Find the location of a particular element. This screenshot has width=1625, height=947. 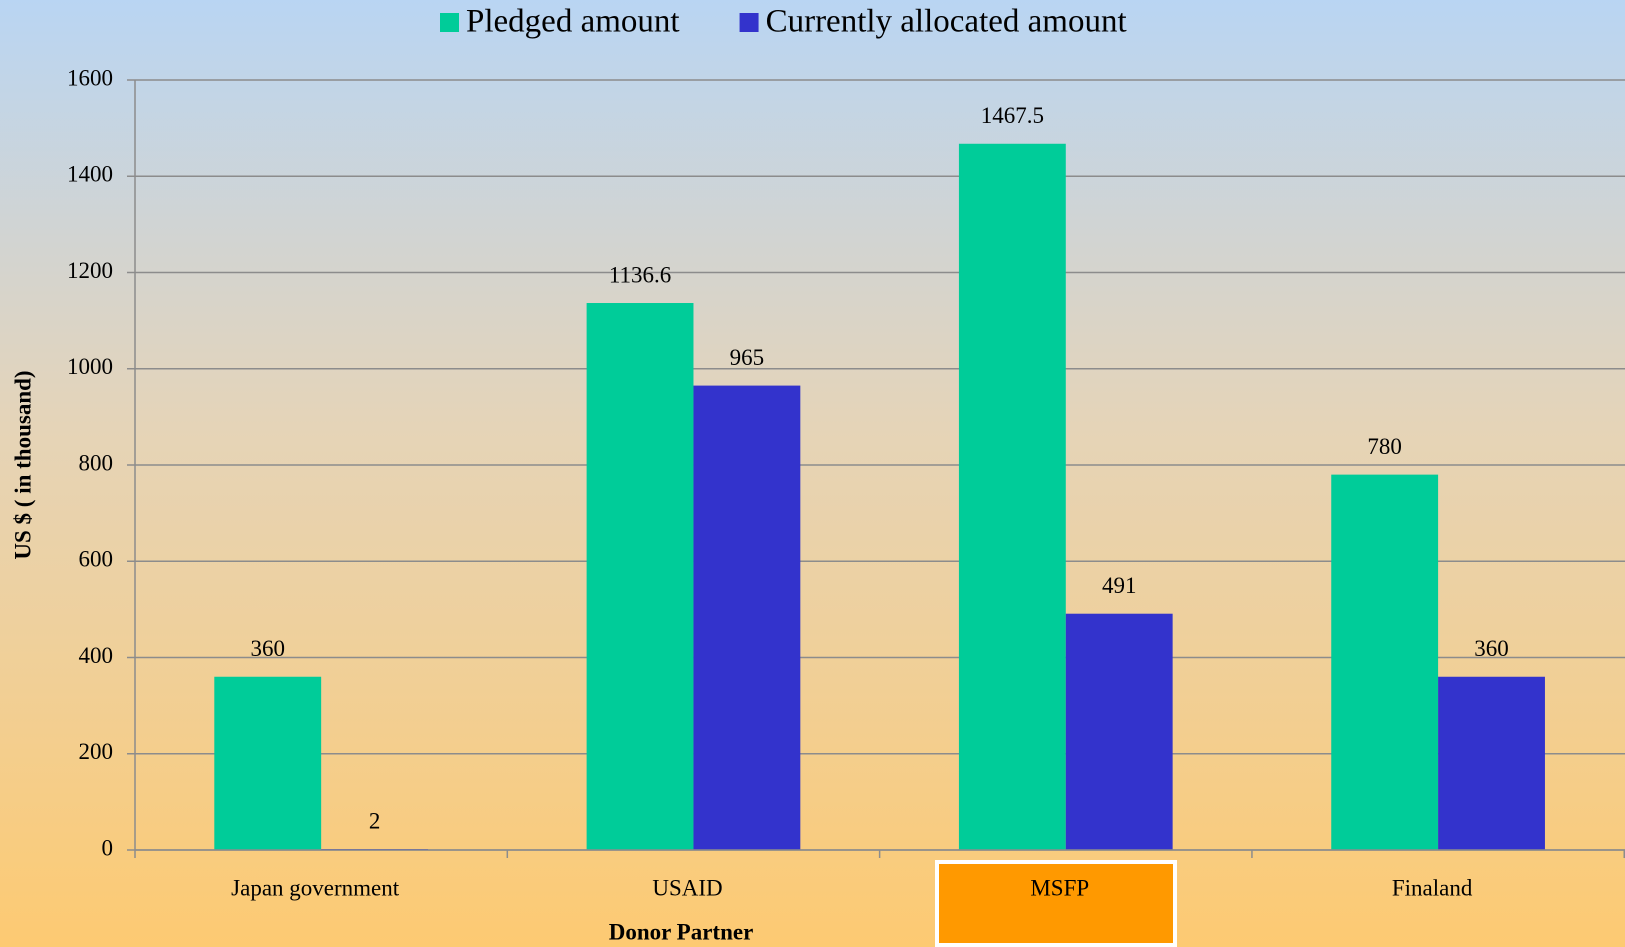

data-label: 2 is located at coordinates (375, 820).